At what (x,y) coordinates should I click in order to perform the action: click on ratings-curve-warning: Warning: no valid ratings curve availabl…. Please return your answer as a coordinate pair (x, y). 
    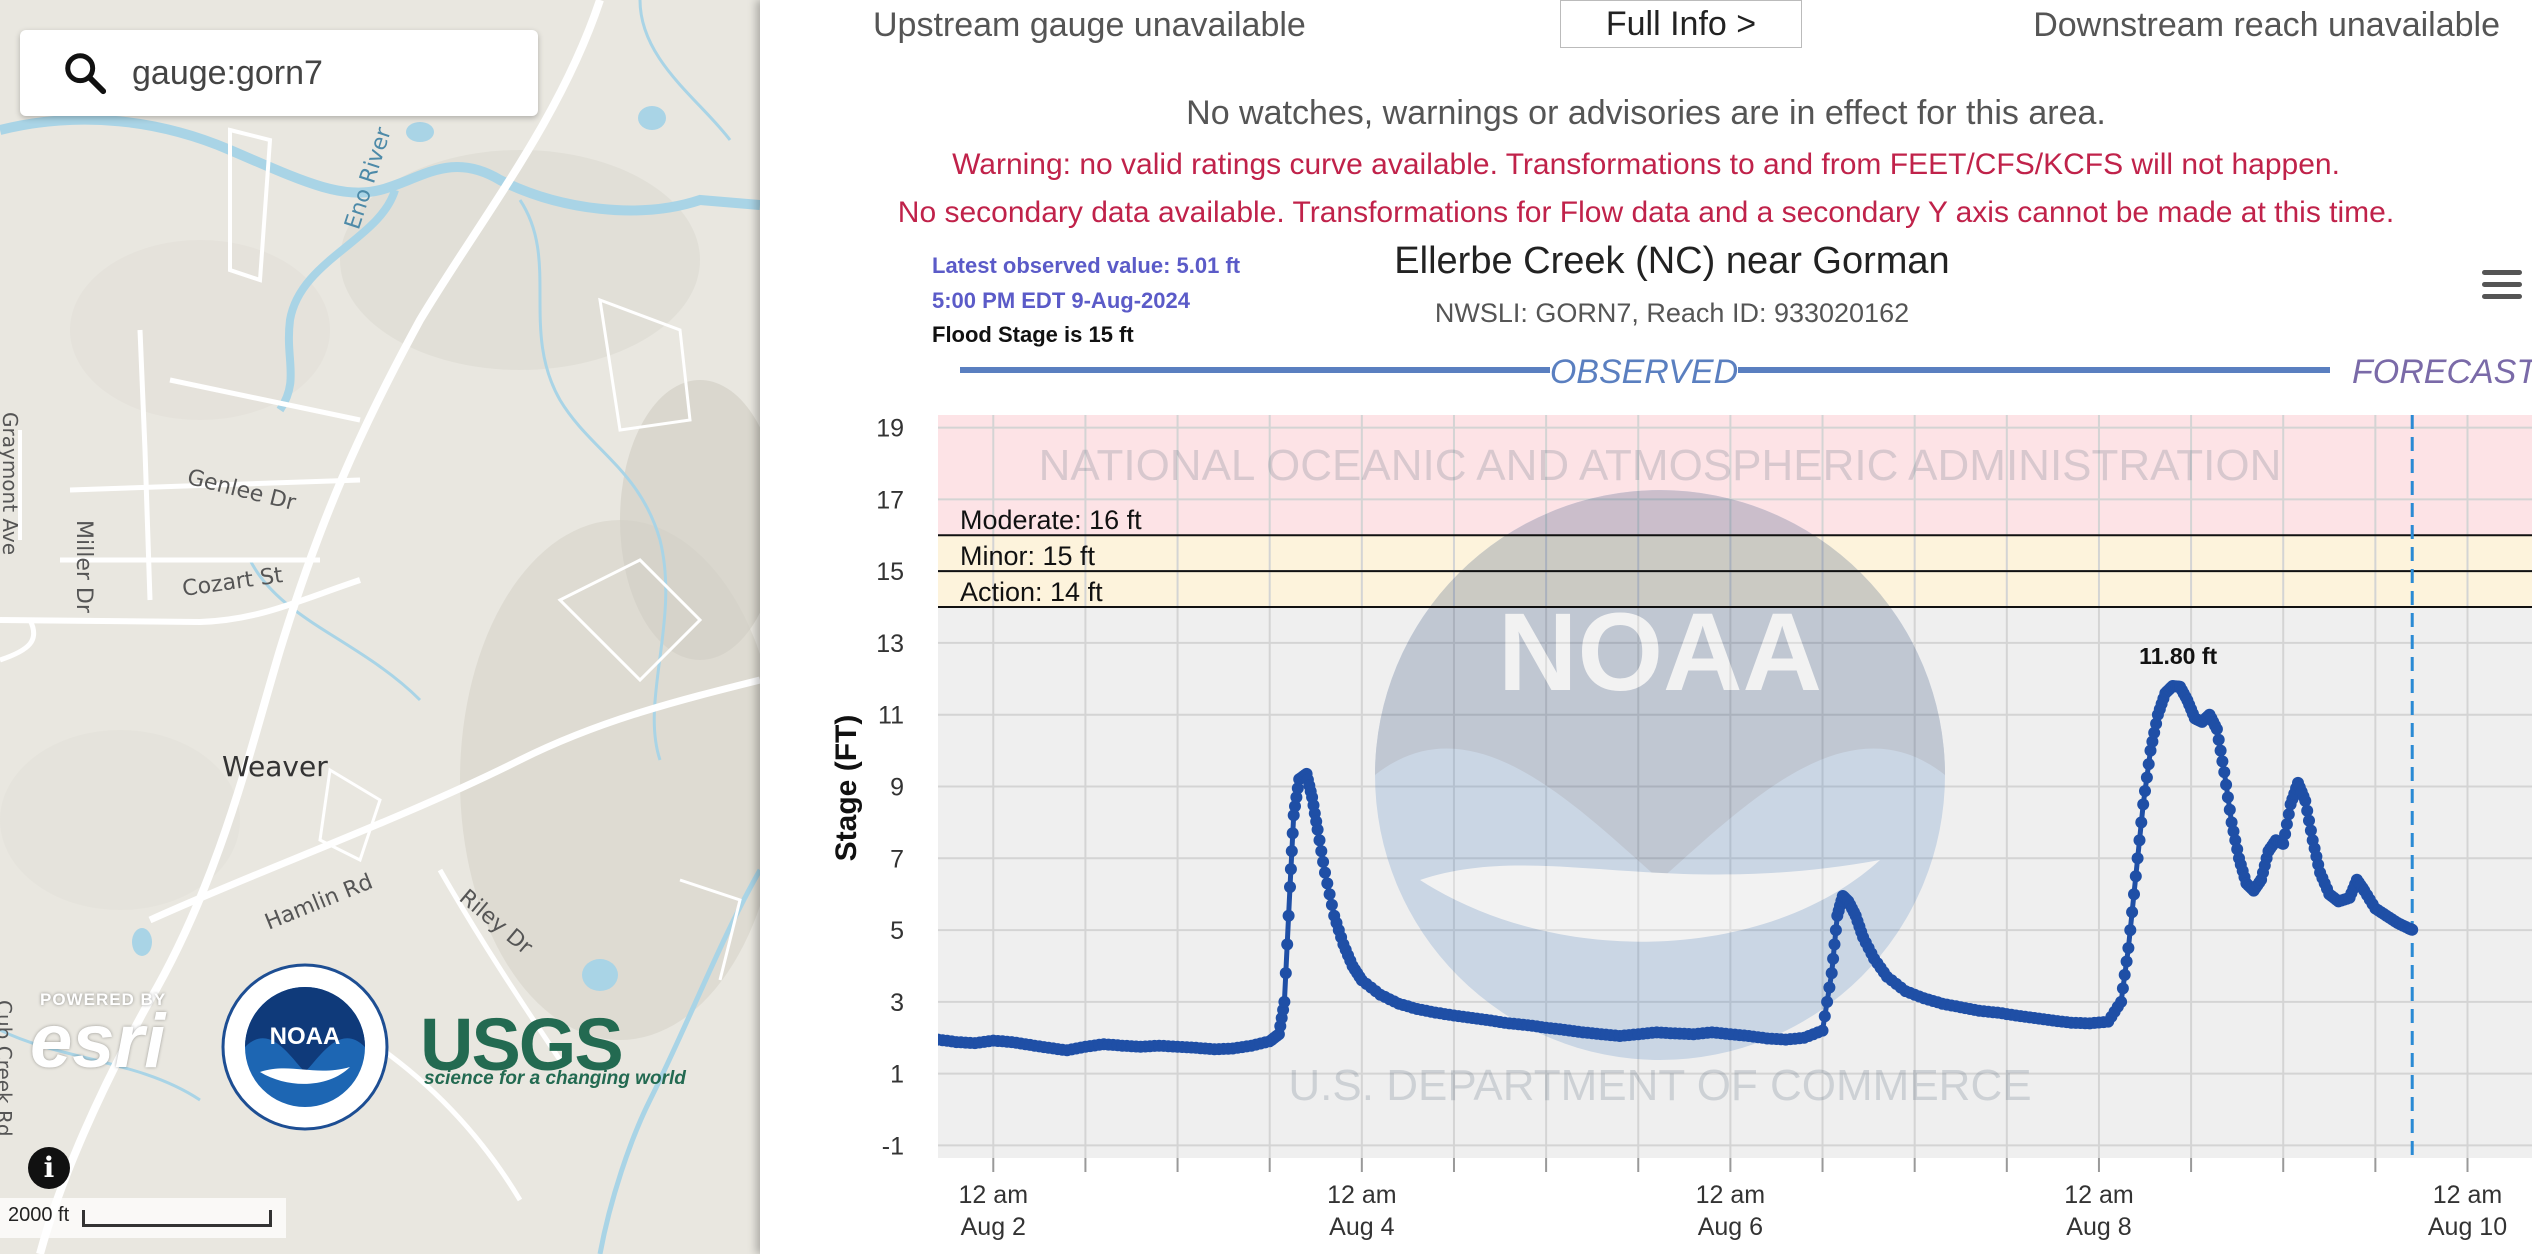
    Looking at the image, I should click on (1646, 164).